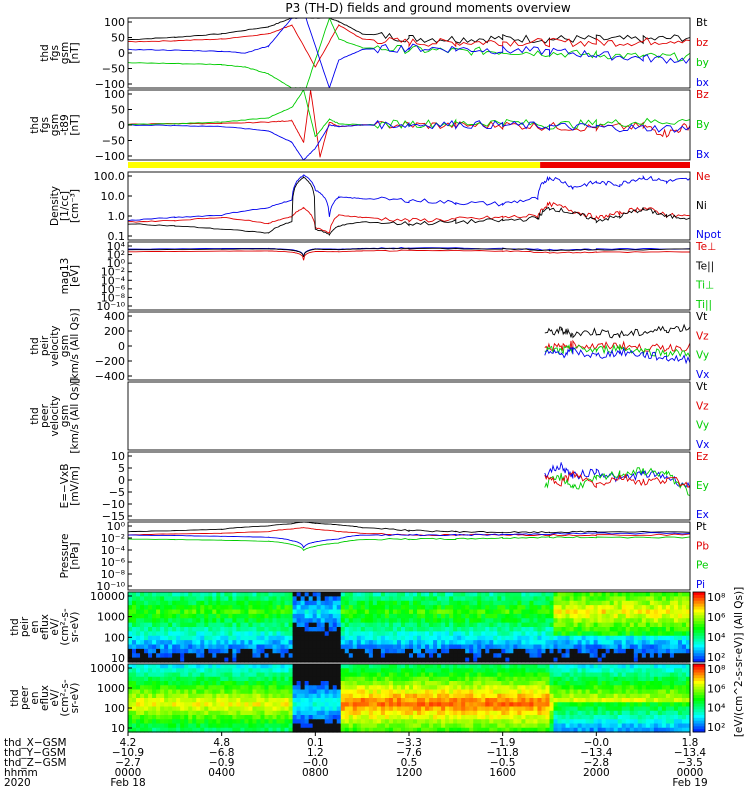  Describe the element at coordinates (702, 155) in the screenshot. I see `legend-entry: Bx` at that location.